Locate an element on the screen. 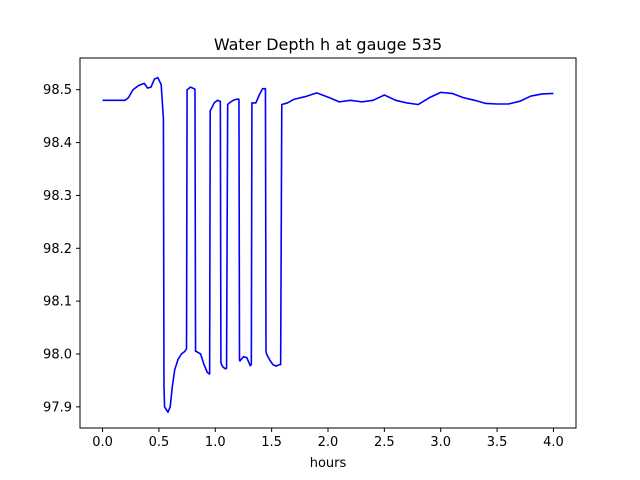  y-tick-label: 97.9 is located at coordinates (57, 407).